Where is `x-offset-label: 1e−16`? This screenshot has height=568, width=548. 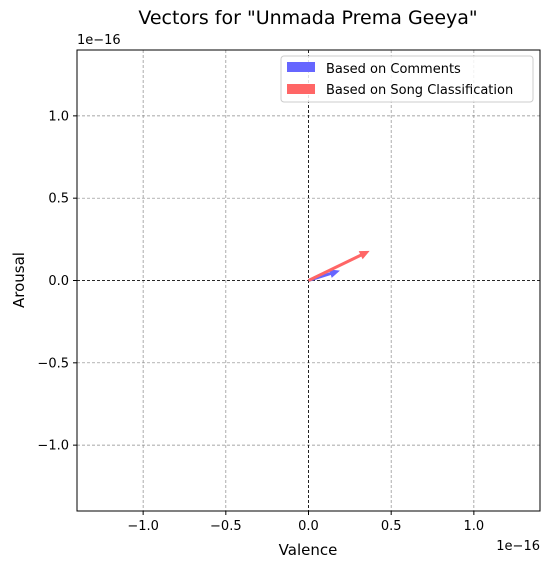 x-offset-label: 1e−16 is located at coordinates (518, 546).